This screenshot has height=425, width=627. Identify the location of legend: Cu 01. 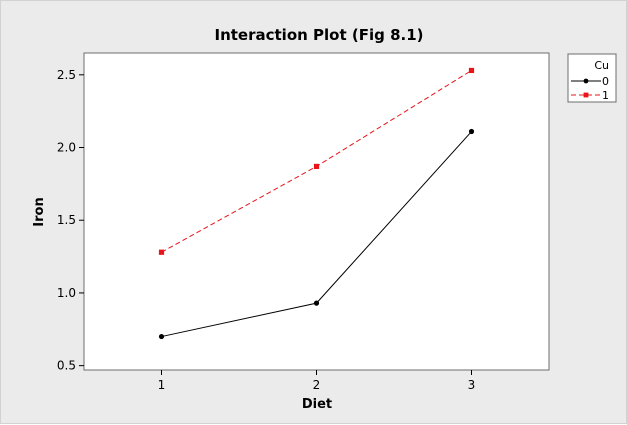
(592, 78).